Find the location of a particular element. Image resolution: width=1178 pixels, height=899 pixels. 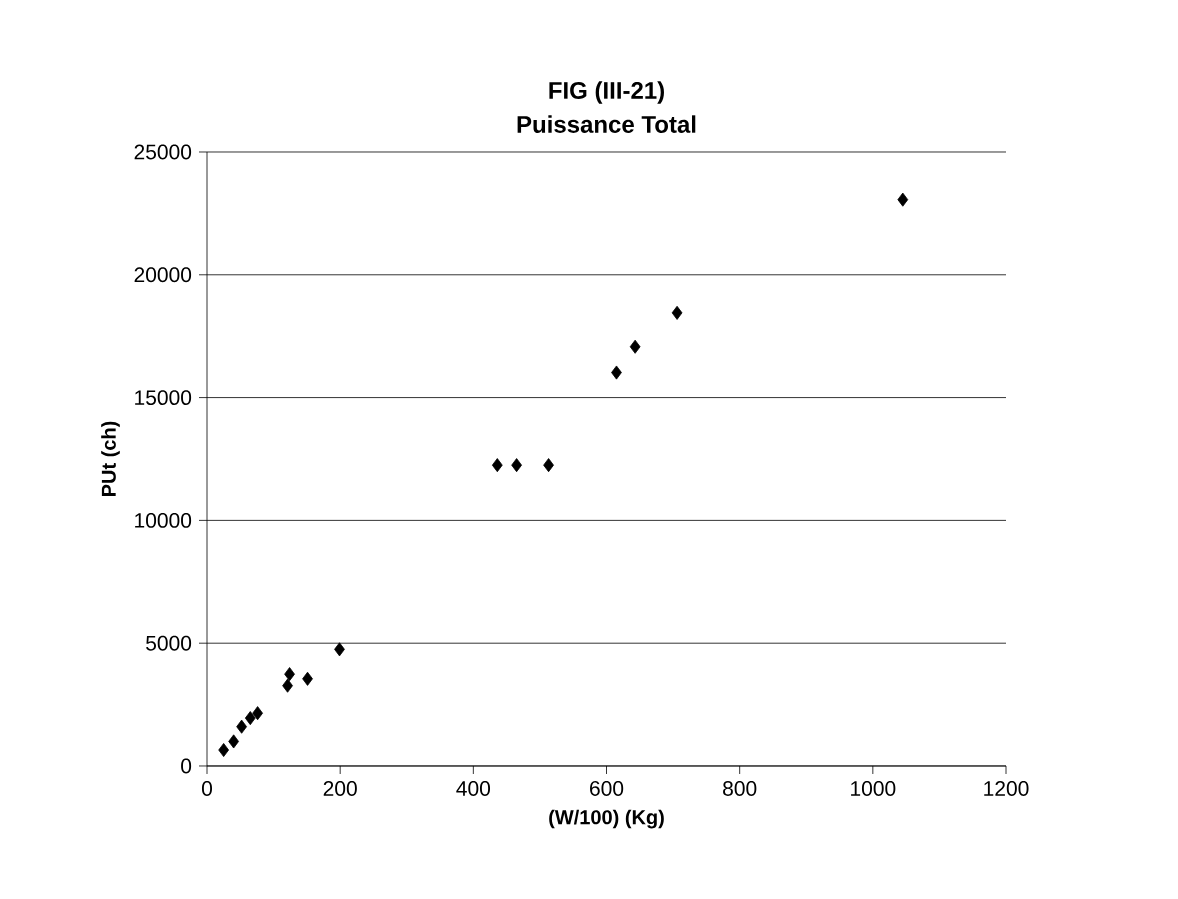

y-tick-label: 15000 is located at coordinates (163, 398).